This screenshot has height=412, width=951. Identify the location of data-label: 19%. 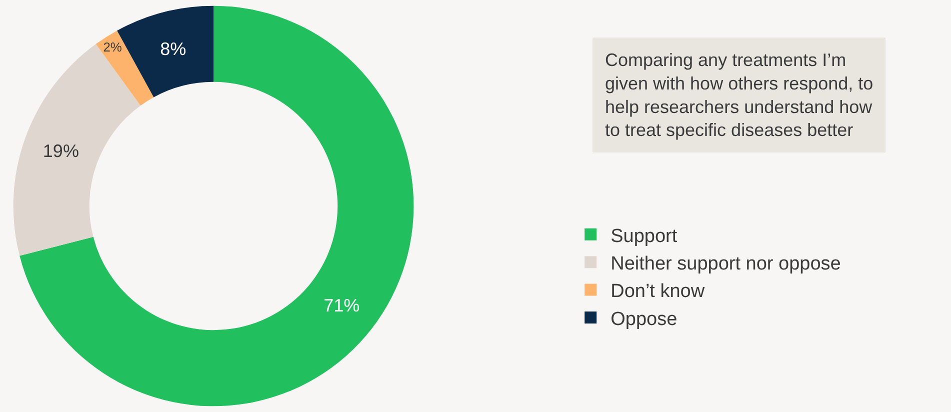
(60, 151).